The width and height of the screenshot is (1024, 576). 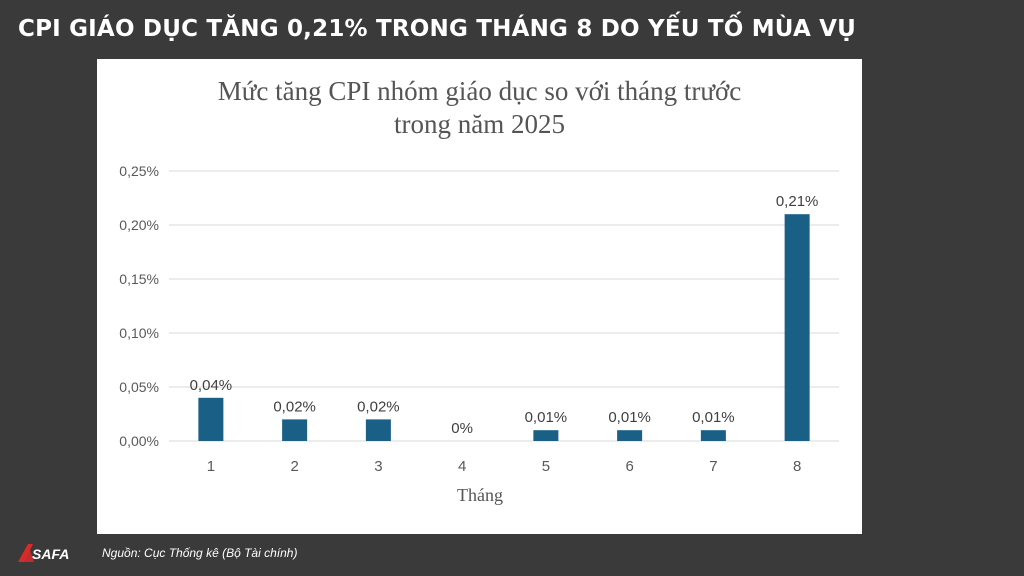 What do you see at coordinates (480, 495) in the screenshot?
I see `x-axis-title: Tháng` at bounding box center [480, 495].